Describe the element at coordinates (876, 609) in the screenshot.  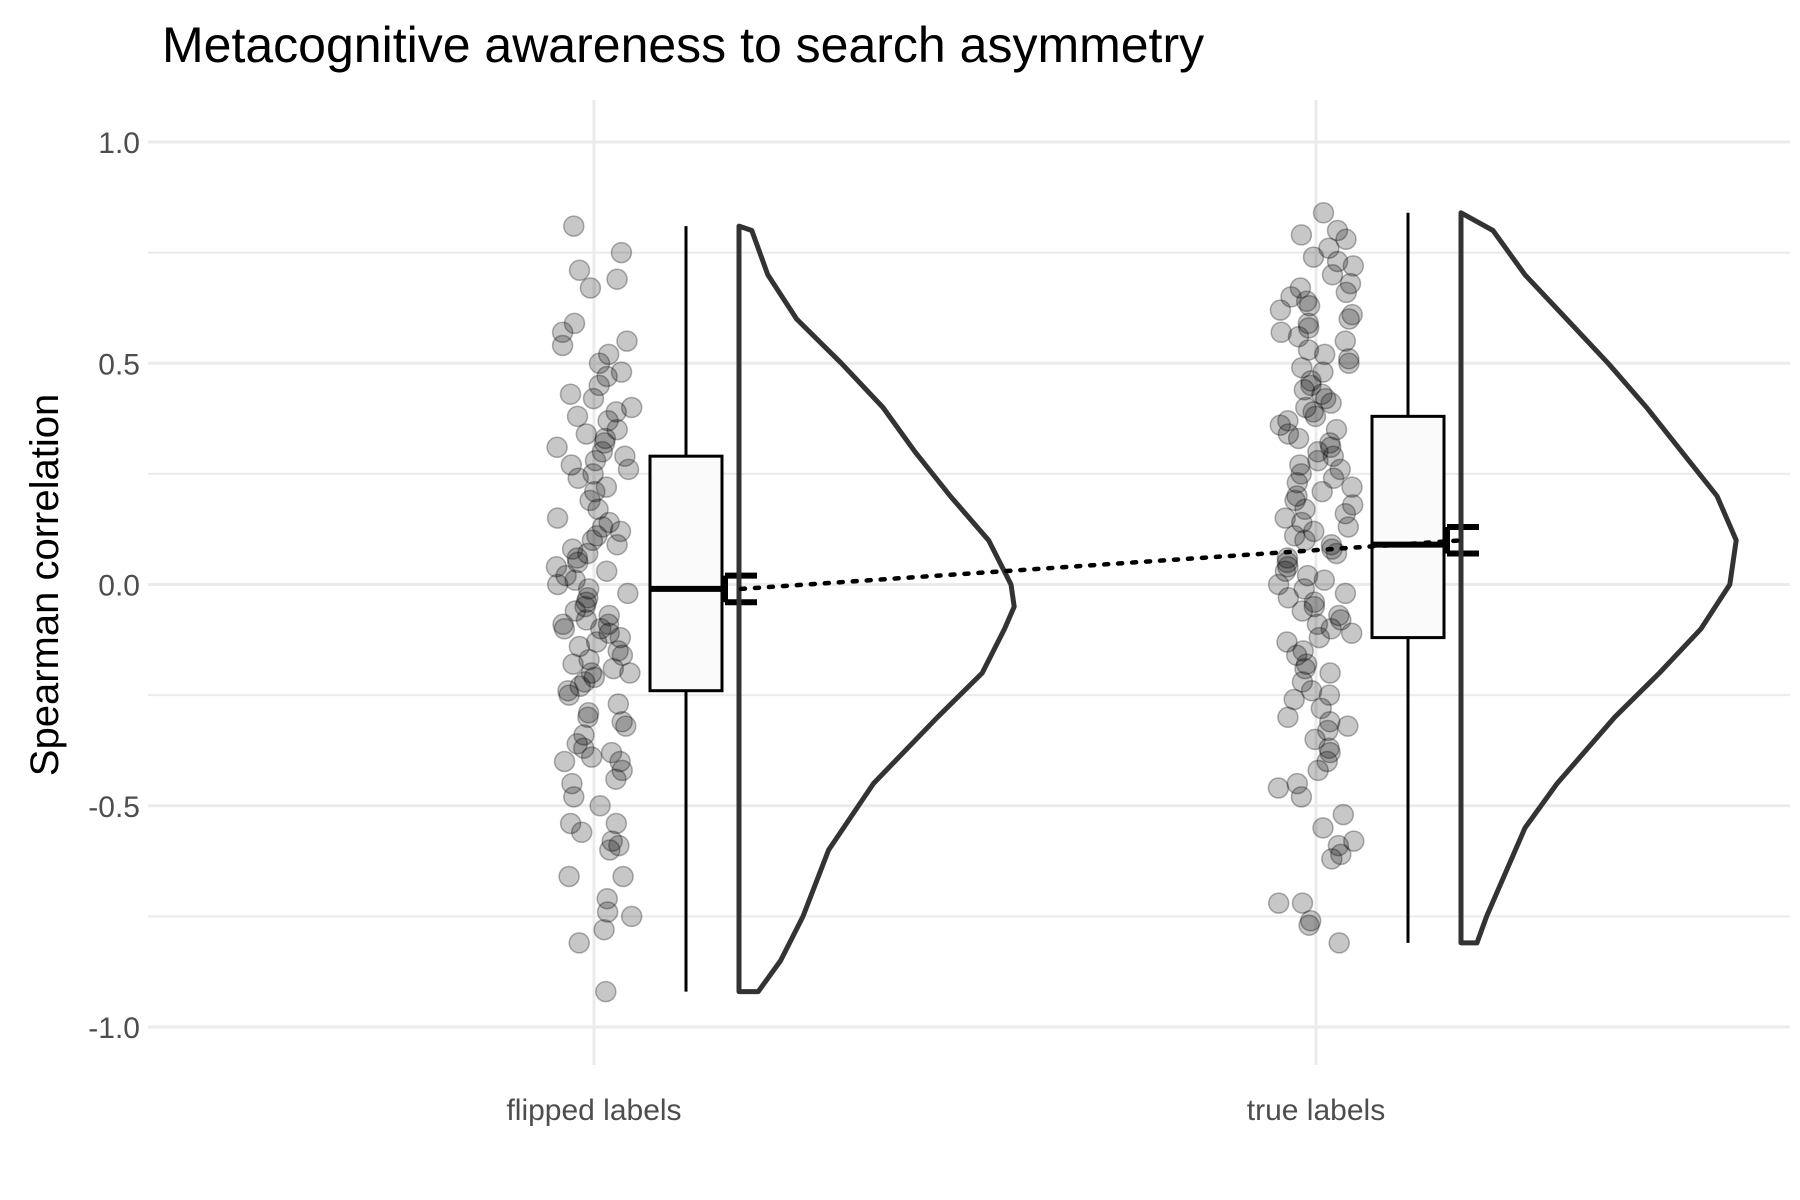
I see `half-violin` at that location.